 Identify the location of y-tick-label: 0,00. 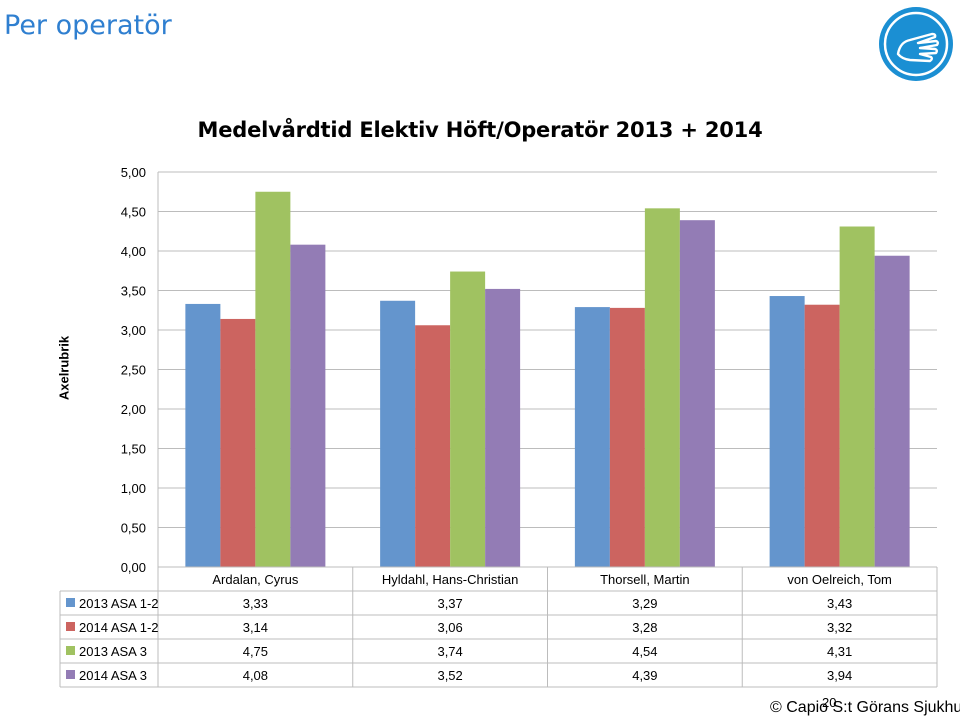
(133, 567).